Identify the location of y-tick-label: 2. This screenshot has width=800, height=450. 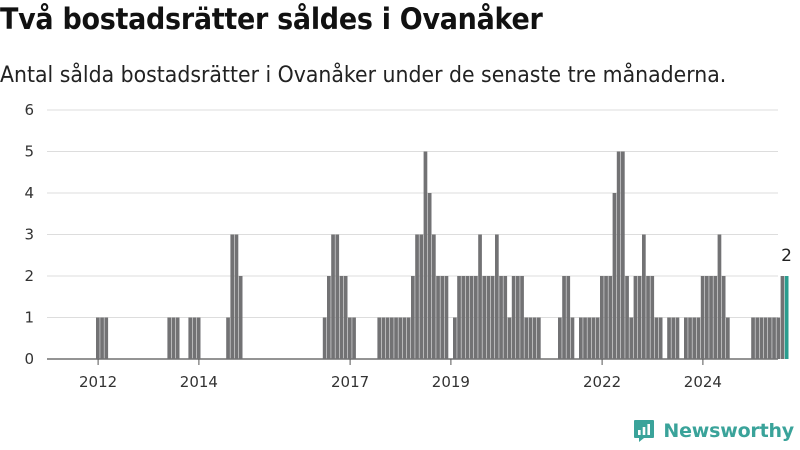
(29, 276).